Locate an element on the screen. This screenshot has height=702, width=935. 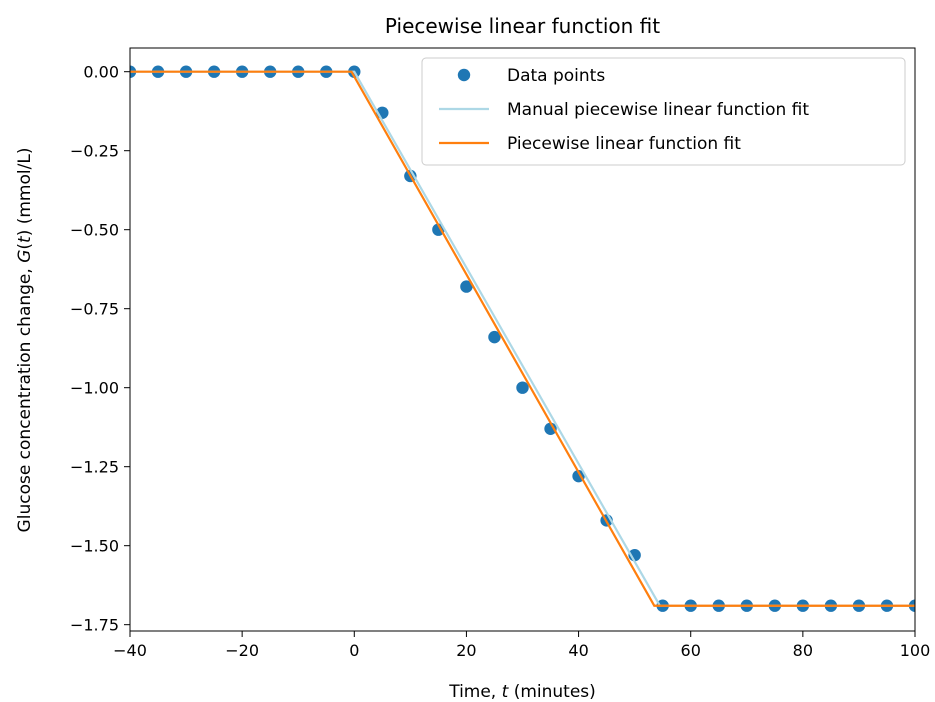
legend-label: Piecewise linear function fit is located at coordinates (624, 144).